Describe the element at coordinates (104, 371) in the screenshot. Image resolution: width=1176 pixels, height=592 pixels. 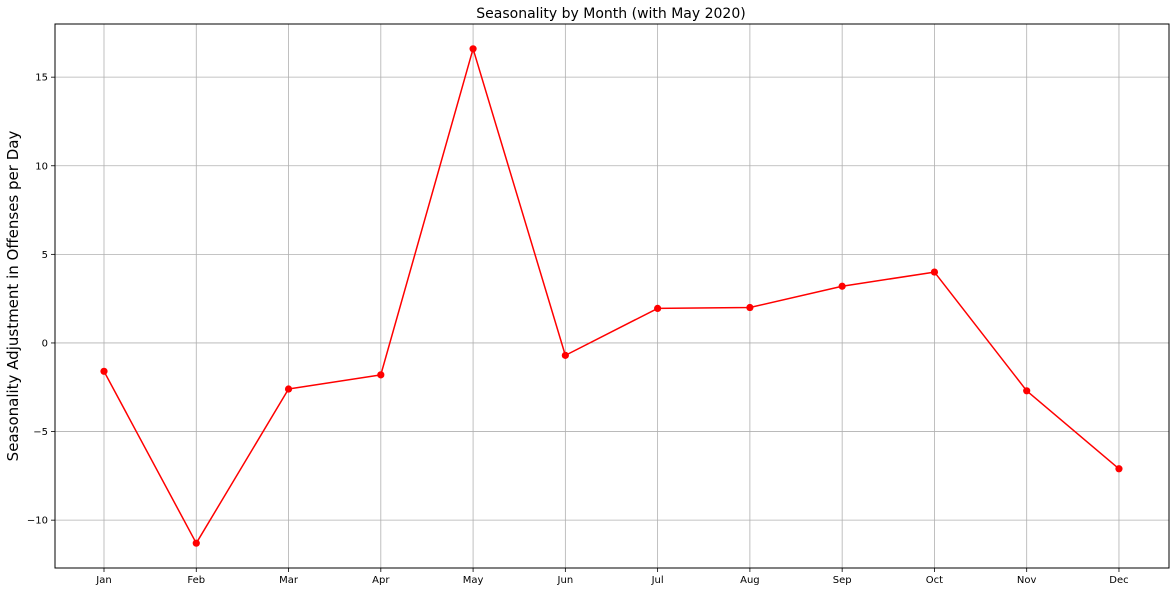
I see `data-point-jan` at that location.